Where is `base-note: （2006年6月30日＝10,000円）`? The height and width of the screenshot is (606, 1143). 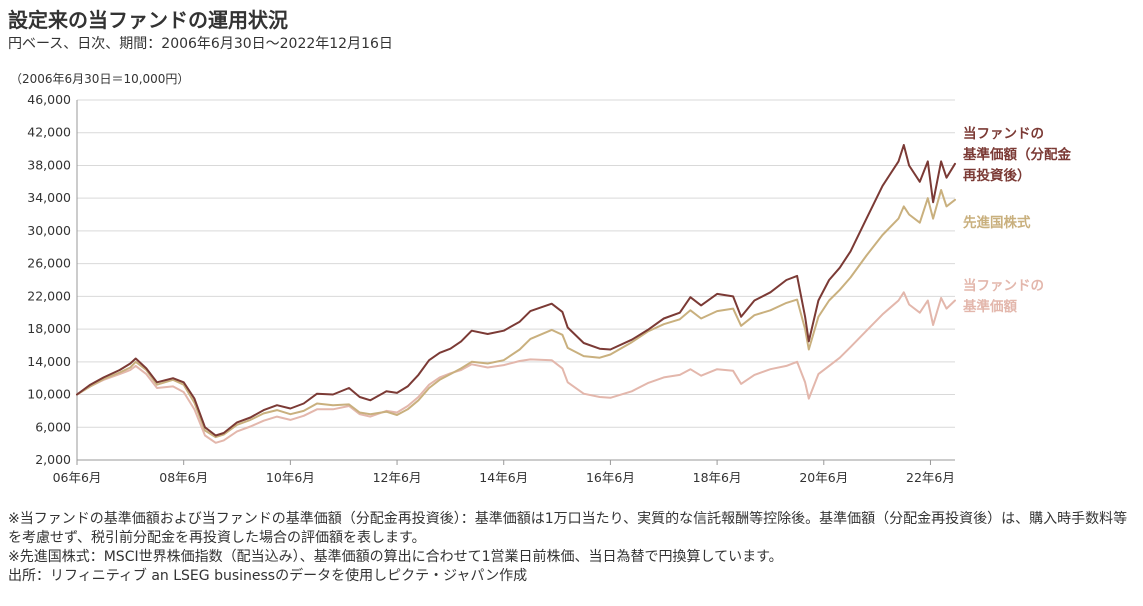 base-note: （2006年6月30日＝10,000円） is located at coordinates (99, 79).